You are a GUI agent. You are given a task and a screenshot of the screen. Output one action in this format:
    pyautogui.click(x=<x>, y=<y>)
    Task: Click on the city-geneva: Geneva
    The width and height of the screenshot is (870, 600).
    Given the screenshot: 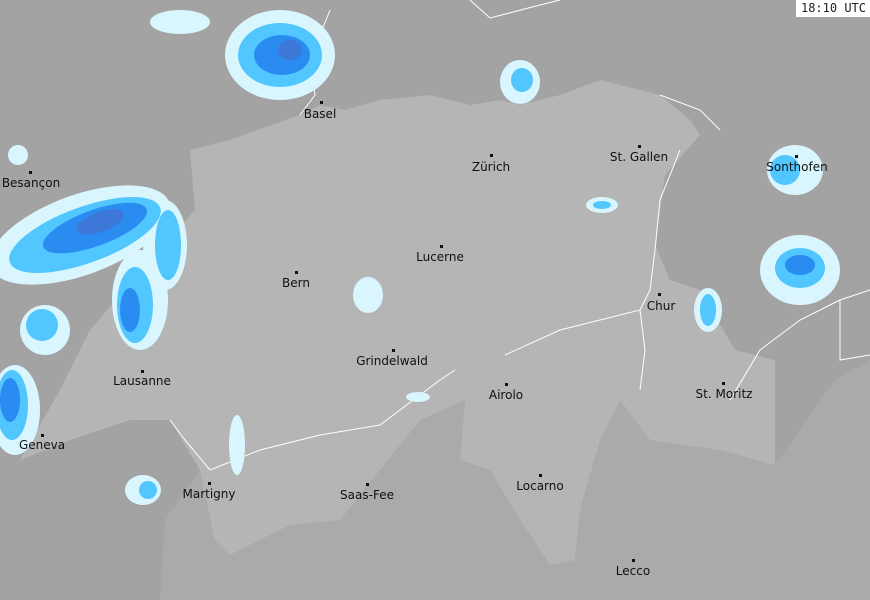 What is the action you would take?
    pyautogui.click(x=42, y=445)
    